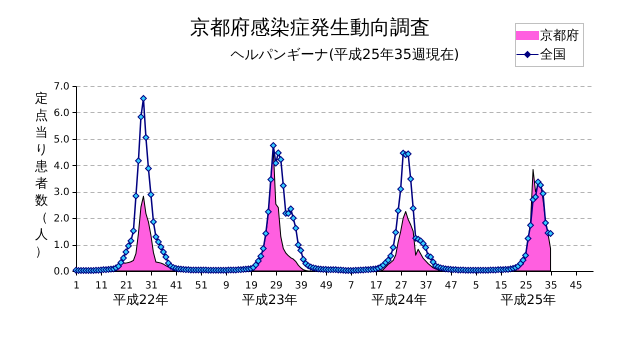 This screenshot has height=348, width=632. What do you see at coordinates (62, 192) in the screenshot?
I see `y-tick-label: 3.0` at bounding box center [62, 192].